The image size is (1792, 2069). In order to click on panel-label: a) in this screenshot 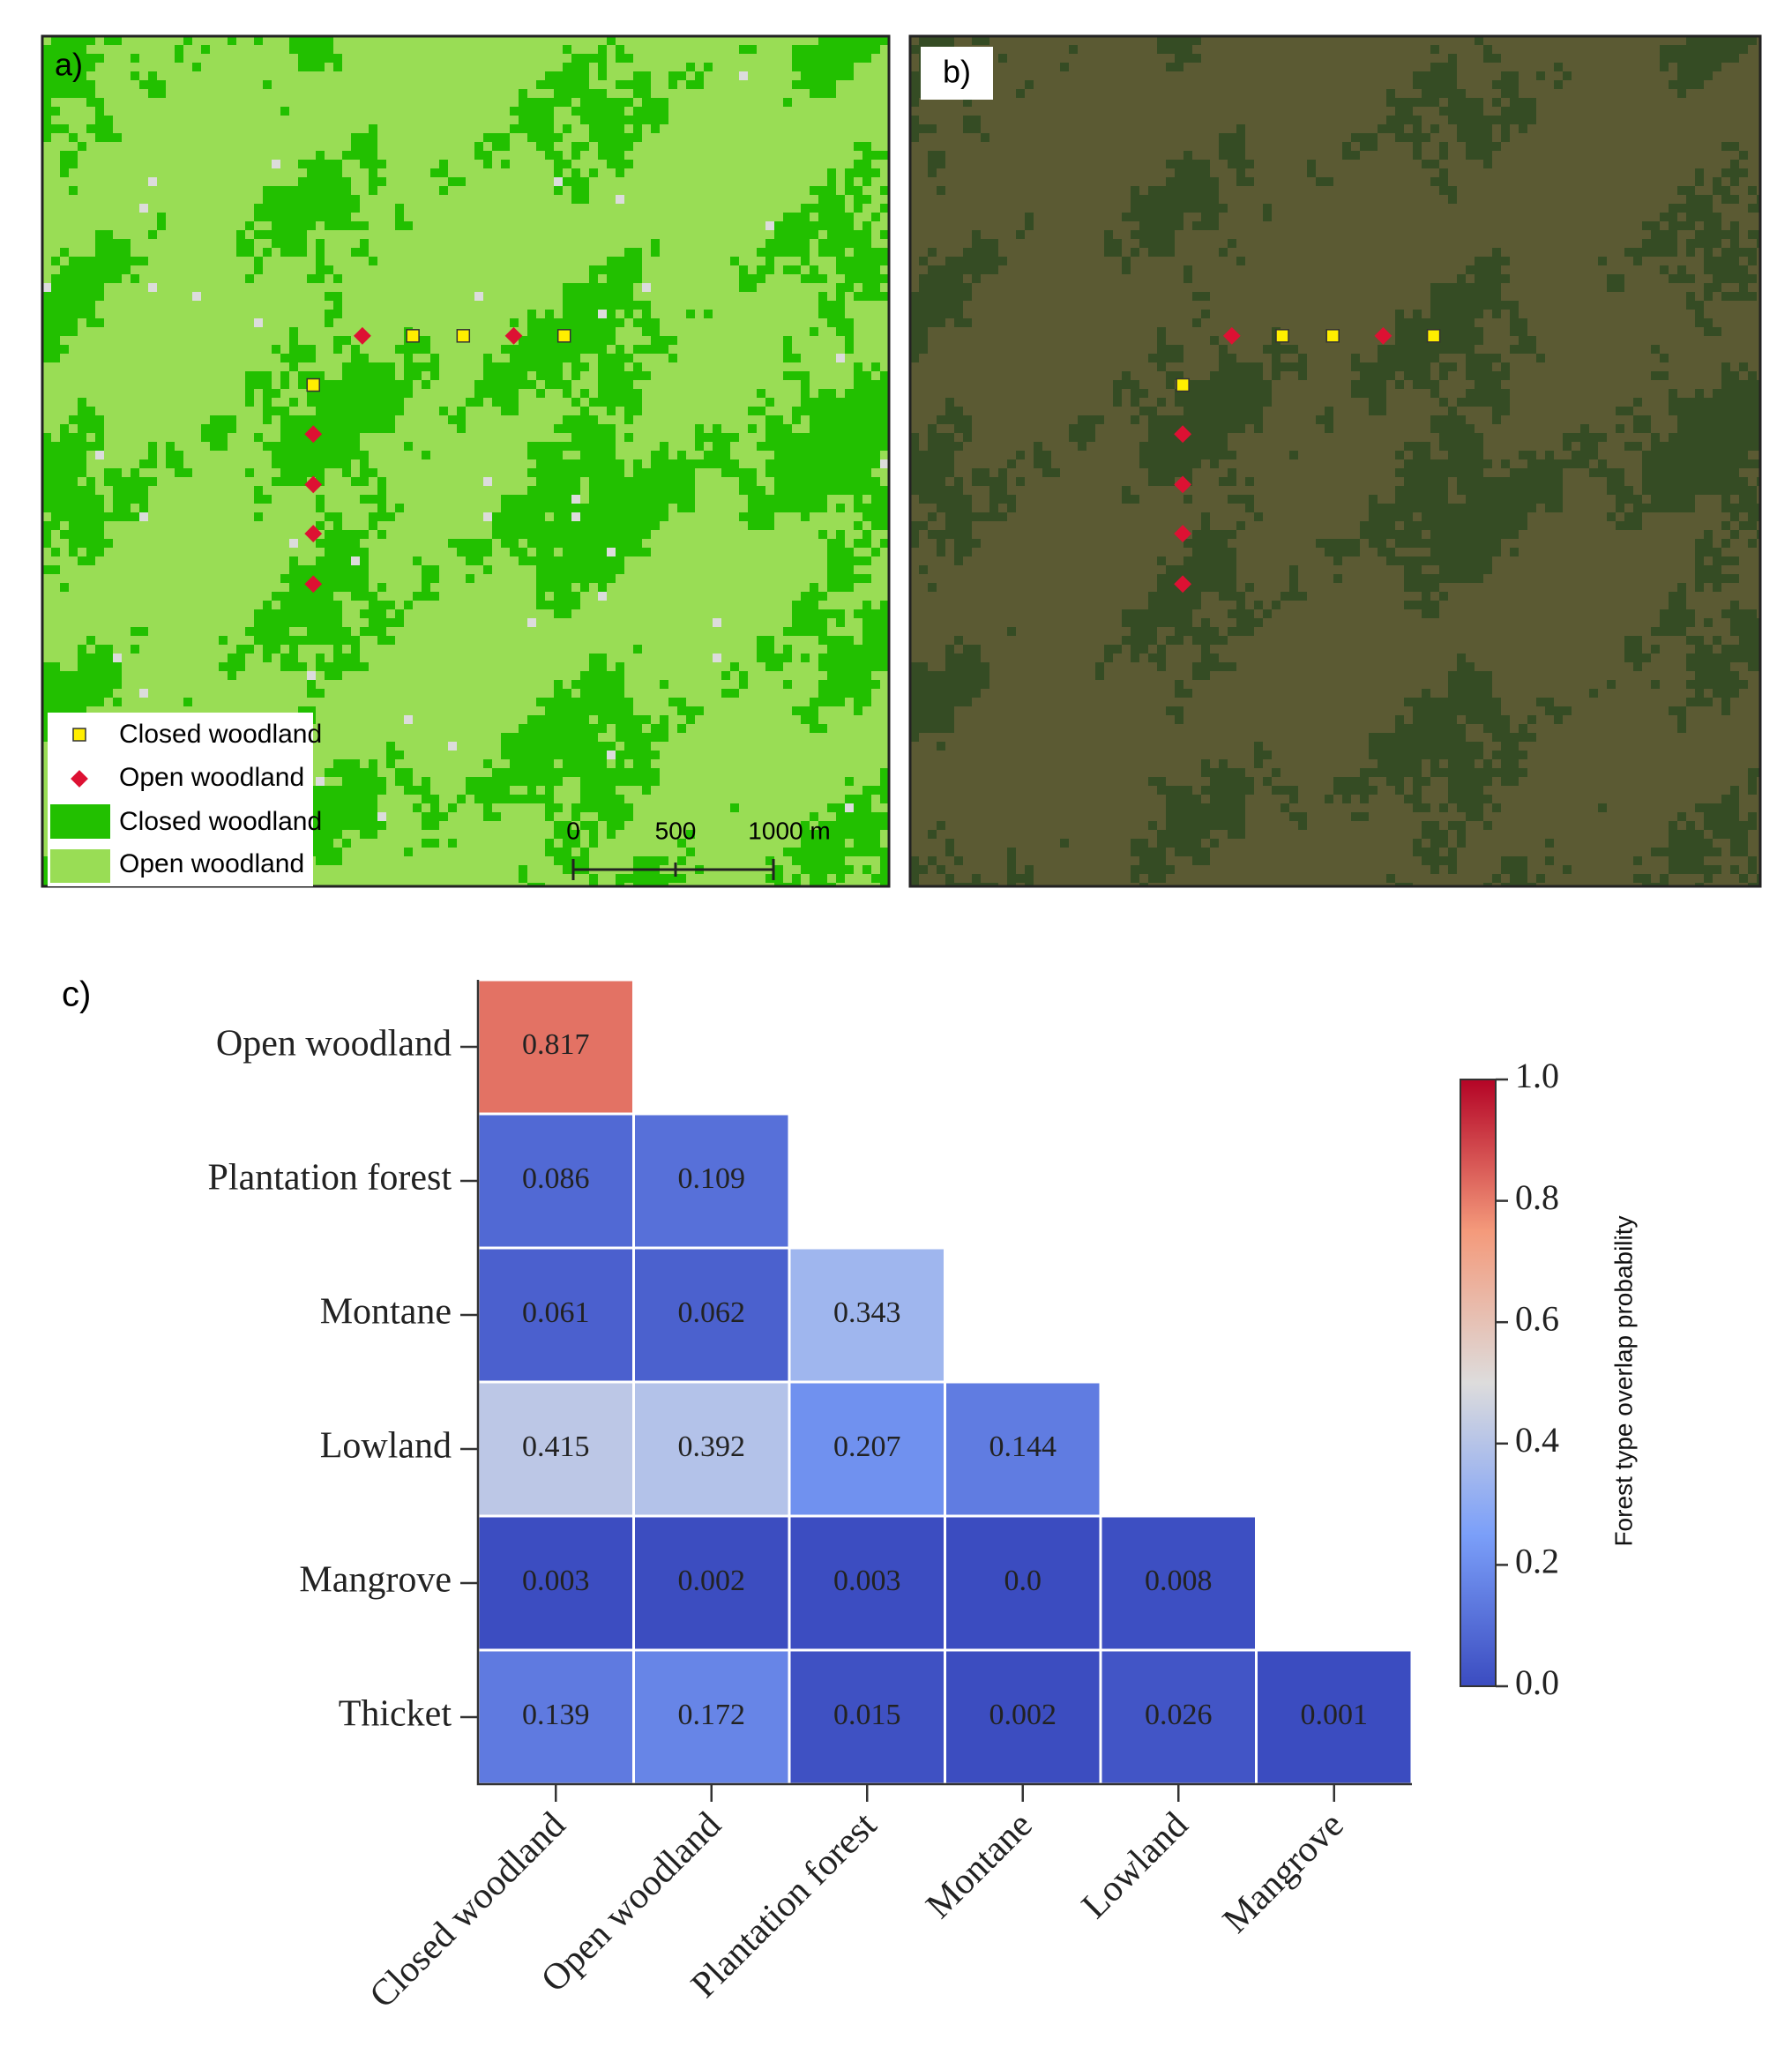, I will do `click(69, 65)`.